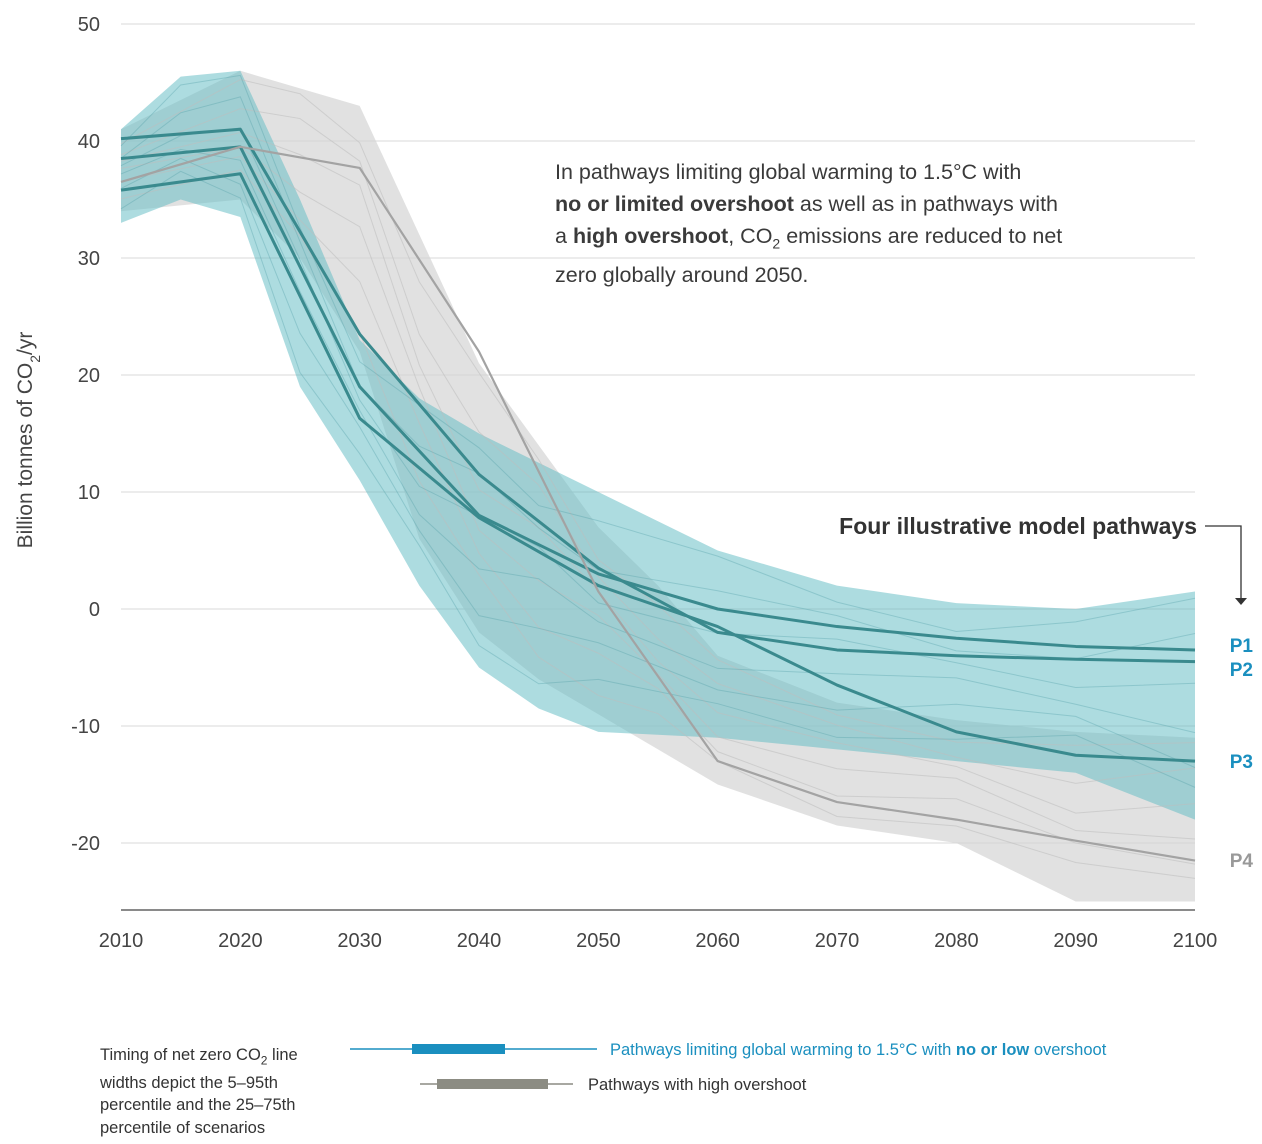  Describe the element at coordinates (85, 434) in the screenshot. I see `y-axis-ticks: 50 40 30 20 10 0 -10 -20` at that location.